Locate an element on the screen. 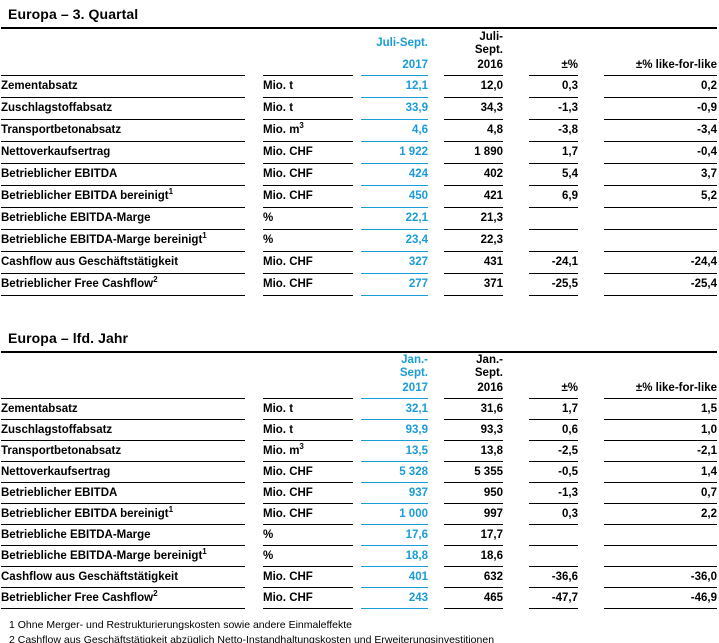 This screenshot has height=643, width=719. unit-label: Mio. t is located at coordinates (278, 108).